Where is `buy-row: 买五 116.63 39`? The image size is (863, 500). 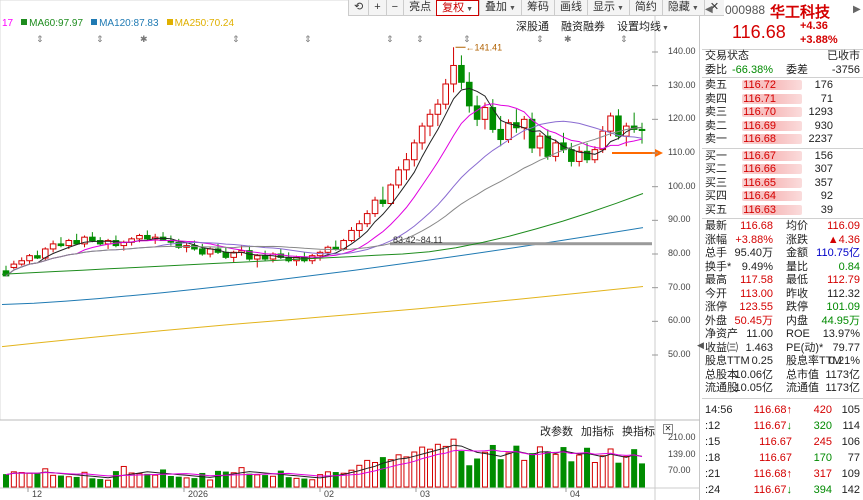 buy-row: 买五 116.63 39 is located at coordinates (782, 211).